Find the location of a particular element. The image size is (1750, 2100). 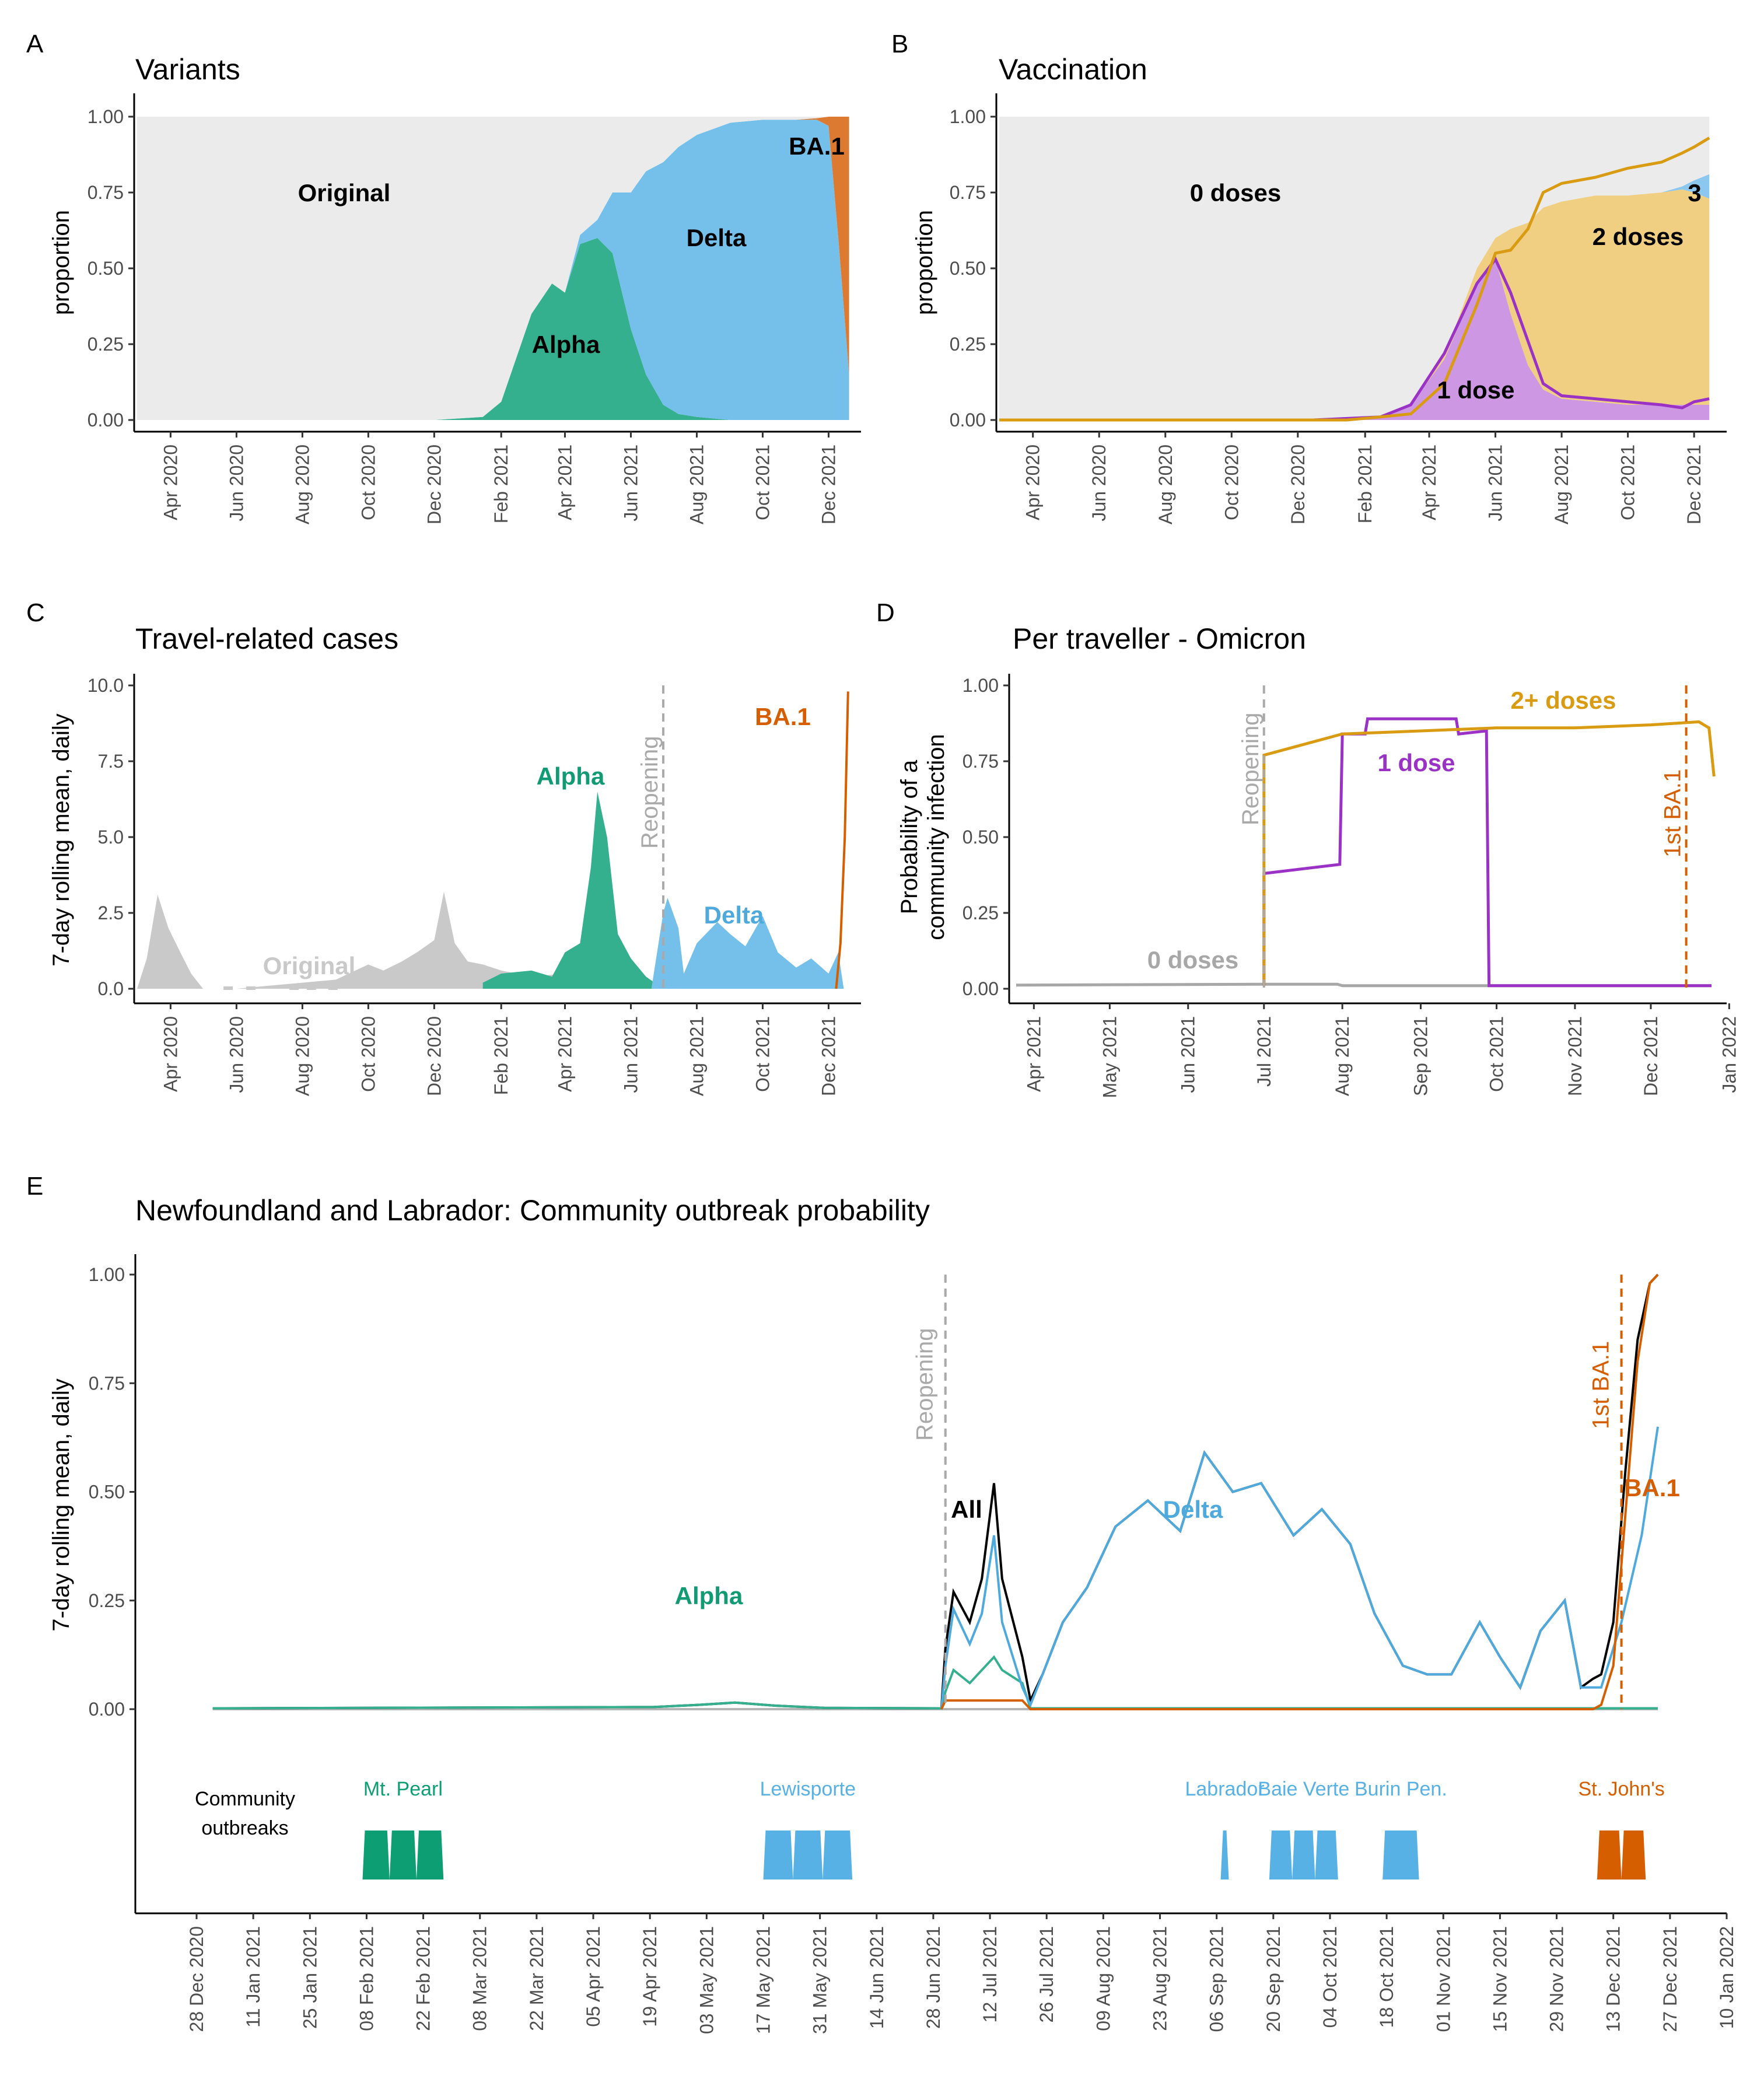

x-tick-label: 28 Dec 2020 is located at coordinates (196, 1979).